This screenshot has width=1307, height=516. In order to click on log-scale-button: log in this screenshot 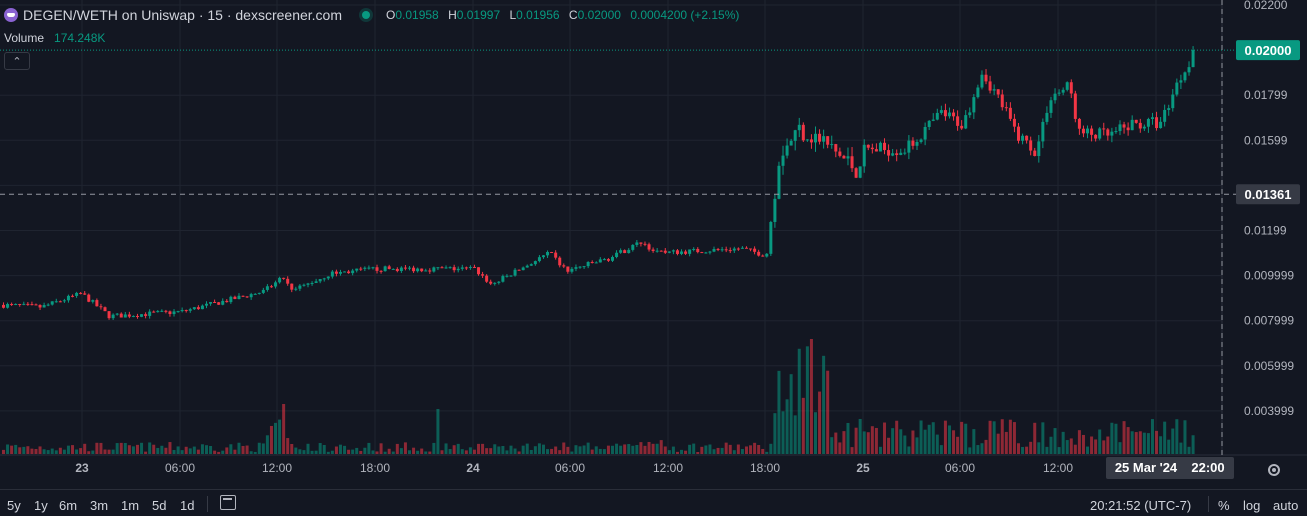, I will do `click(1252, 505)`.